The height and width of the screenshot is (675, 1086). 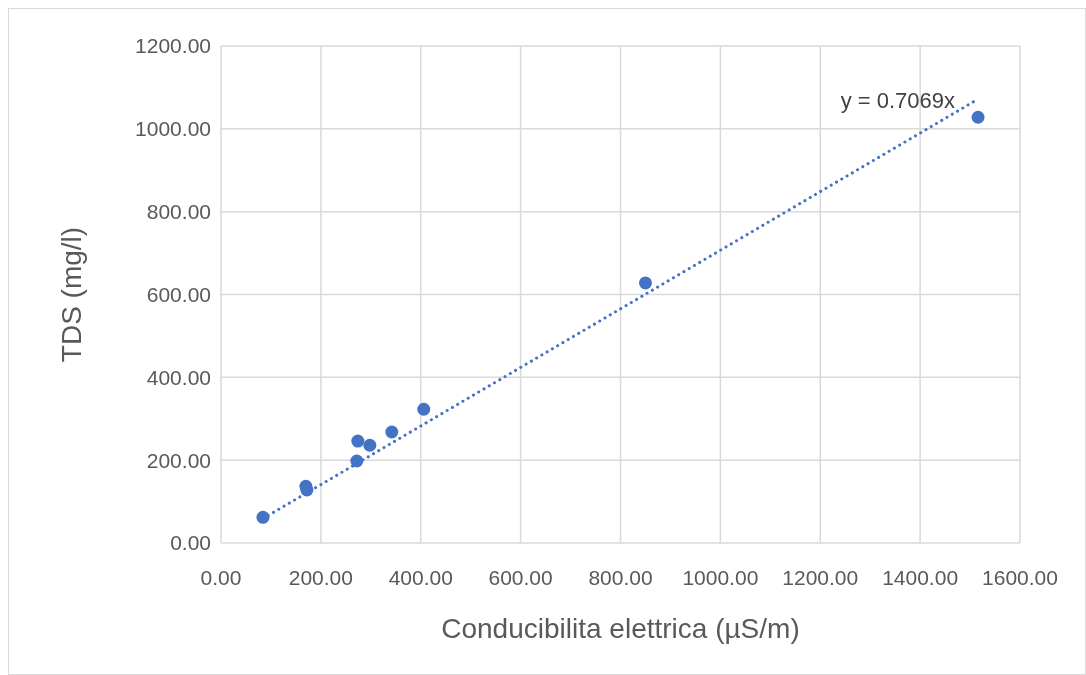 I want to click on x-tick-label: 400.00, so click(x=420, y=577).